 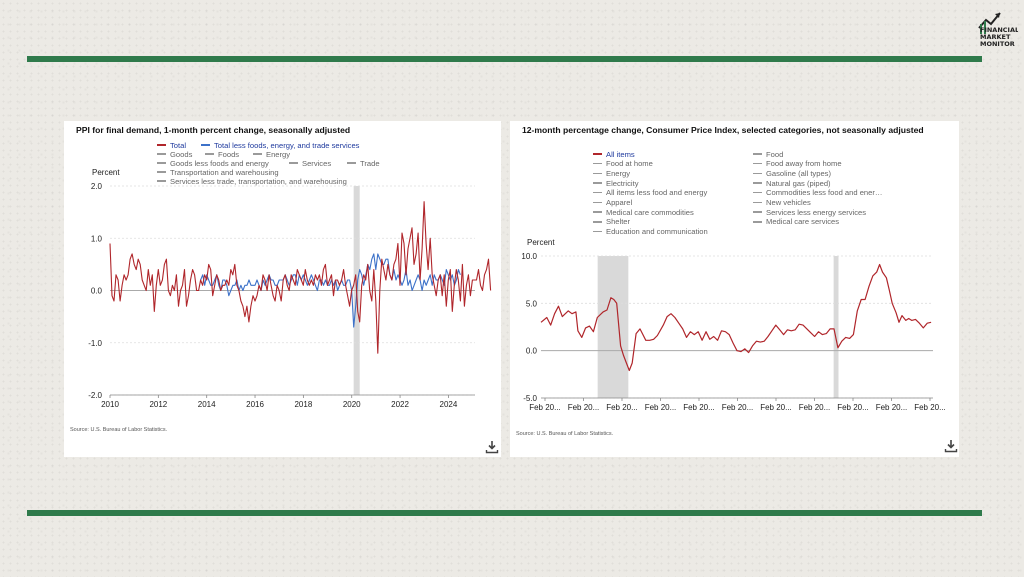 I want to click on ppi-legend-item: Goods less foods and energy, so click(x=213, y=163).